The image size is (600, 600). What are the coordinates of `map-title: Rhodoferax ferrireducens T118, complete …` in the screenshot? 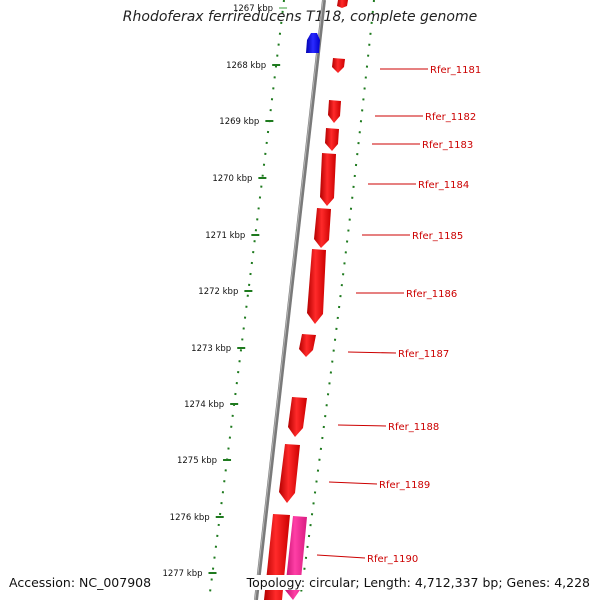 It's located at (300, 17).